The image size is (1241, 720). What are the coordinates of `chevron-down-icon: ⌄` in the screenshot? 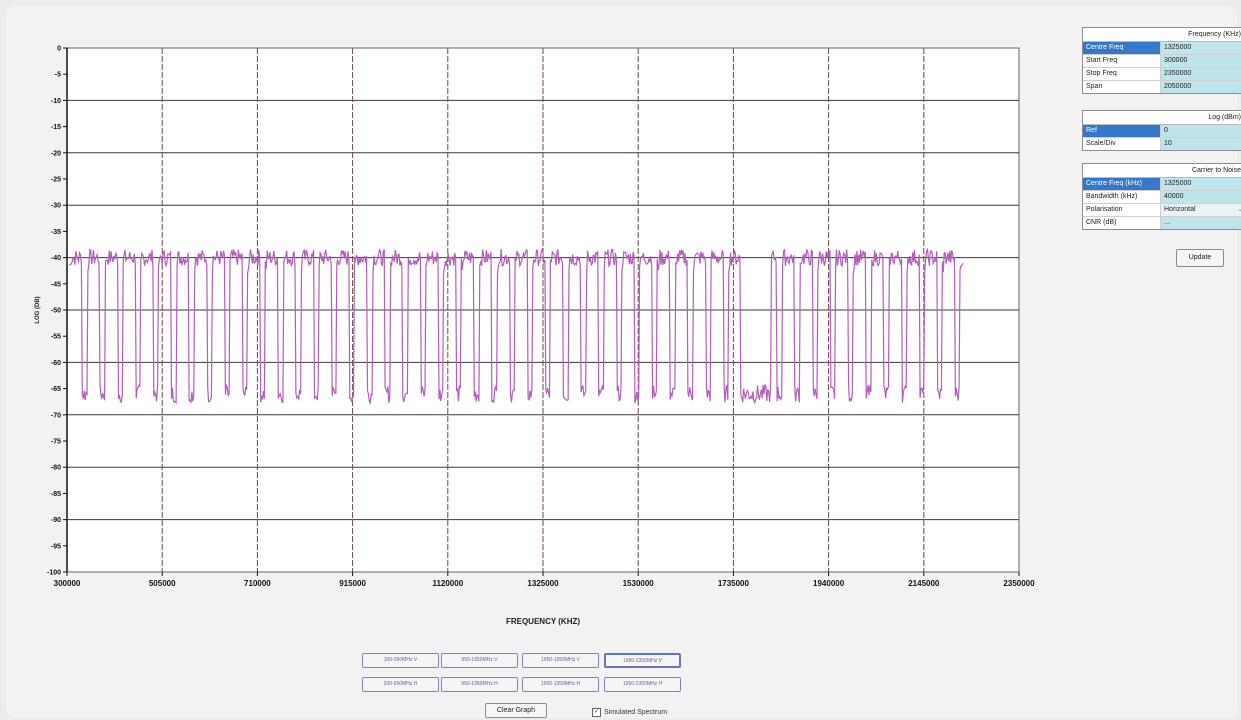 It's located at (1239, 209).